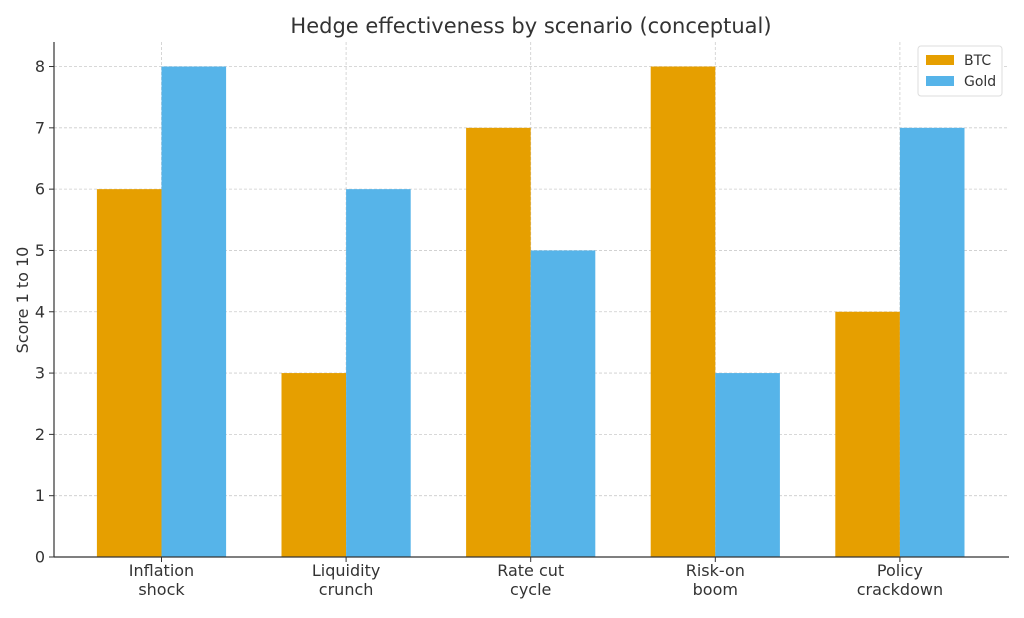 The image size is (1024, 618). Describe the element at coordinates (161, 580) in the screenshot. I see `x-tick-label: Inflation shock` at that location.